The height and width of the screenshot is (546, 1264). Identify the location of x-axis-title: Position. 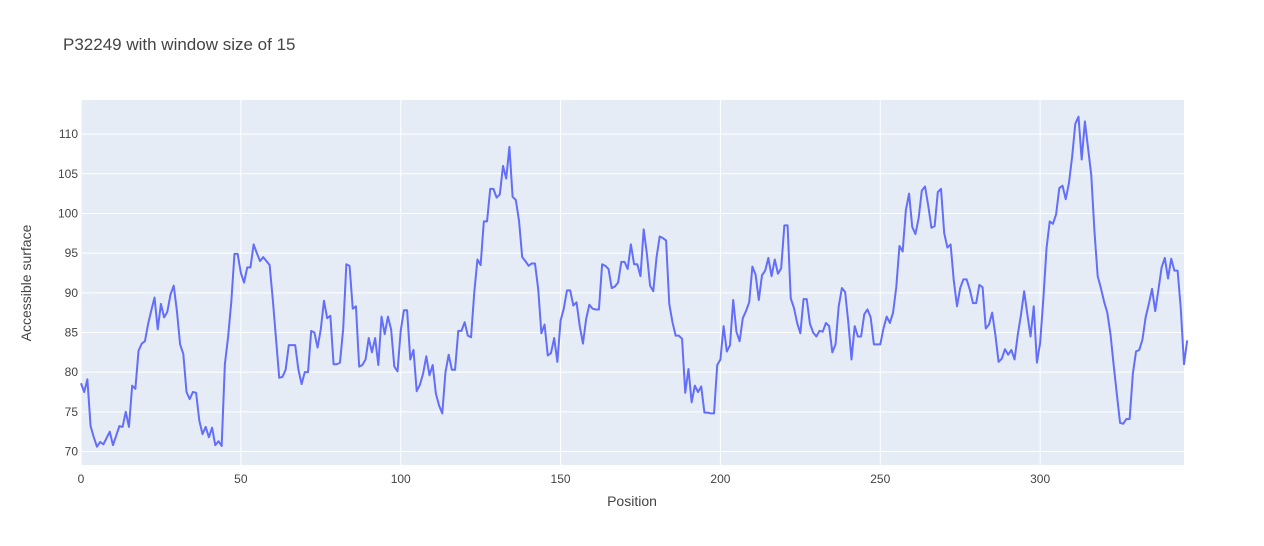
(632, 501).